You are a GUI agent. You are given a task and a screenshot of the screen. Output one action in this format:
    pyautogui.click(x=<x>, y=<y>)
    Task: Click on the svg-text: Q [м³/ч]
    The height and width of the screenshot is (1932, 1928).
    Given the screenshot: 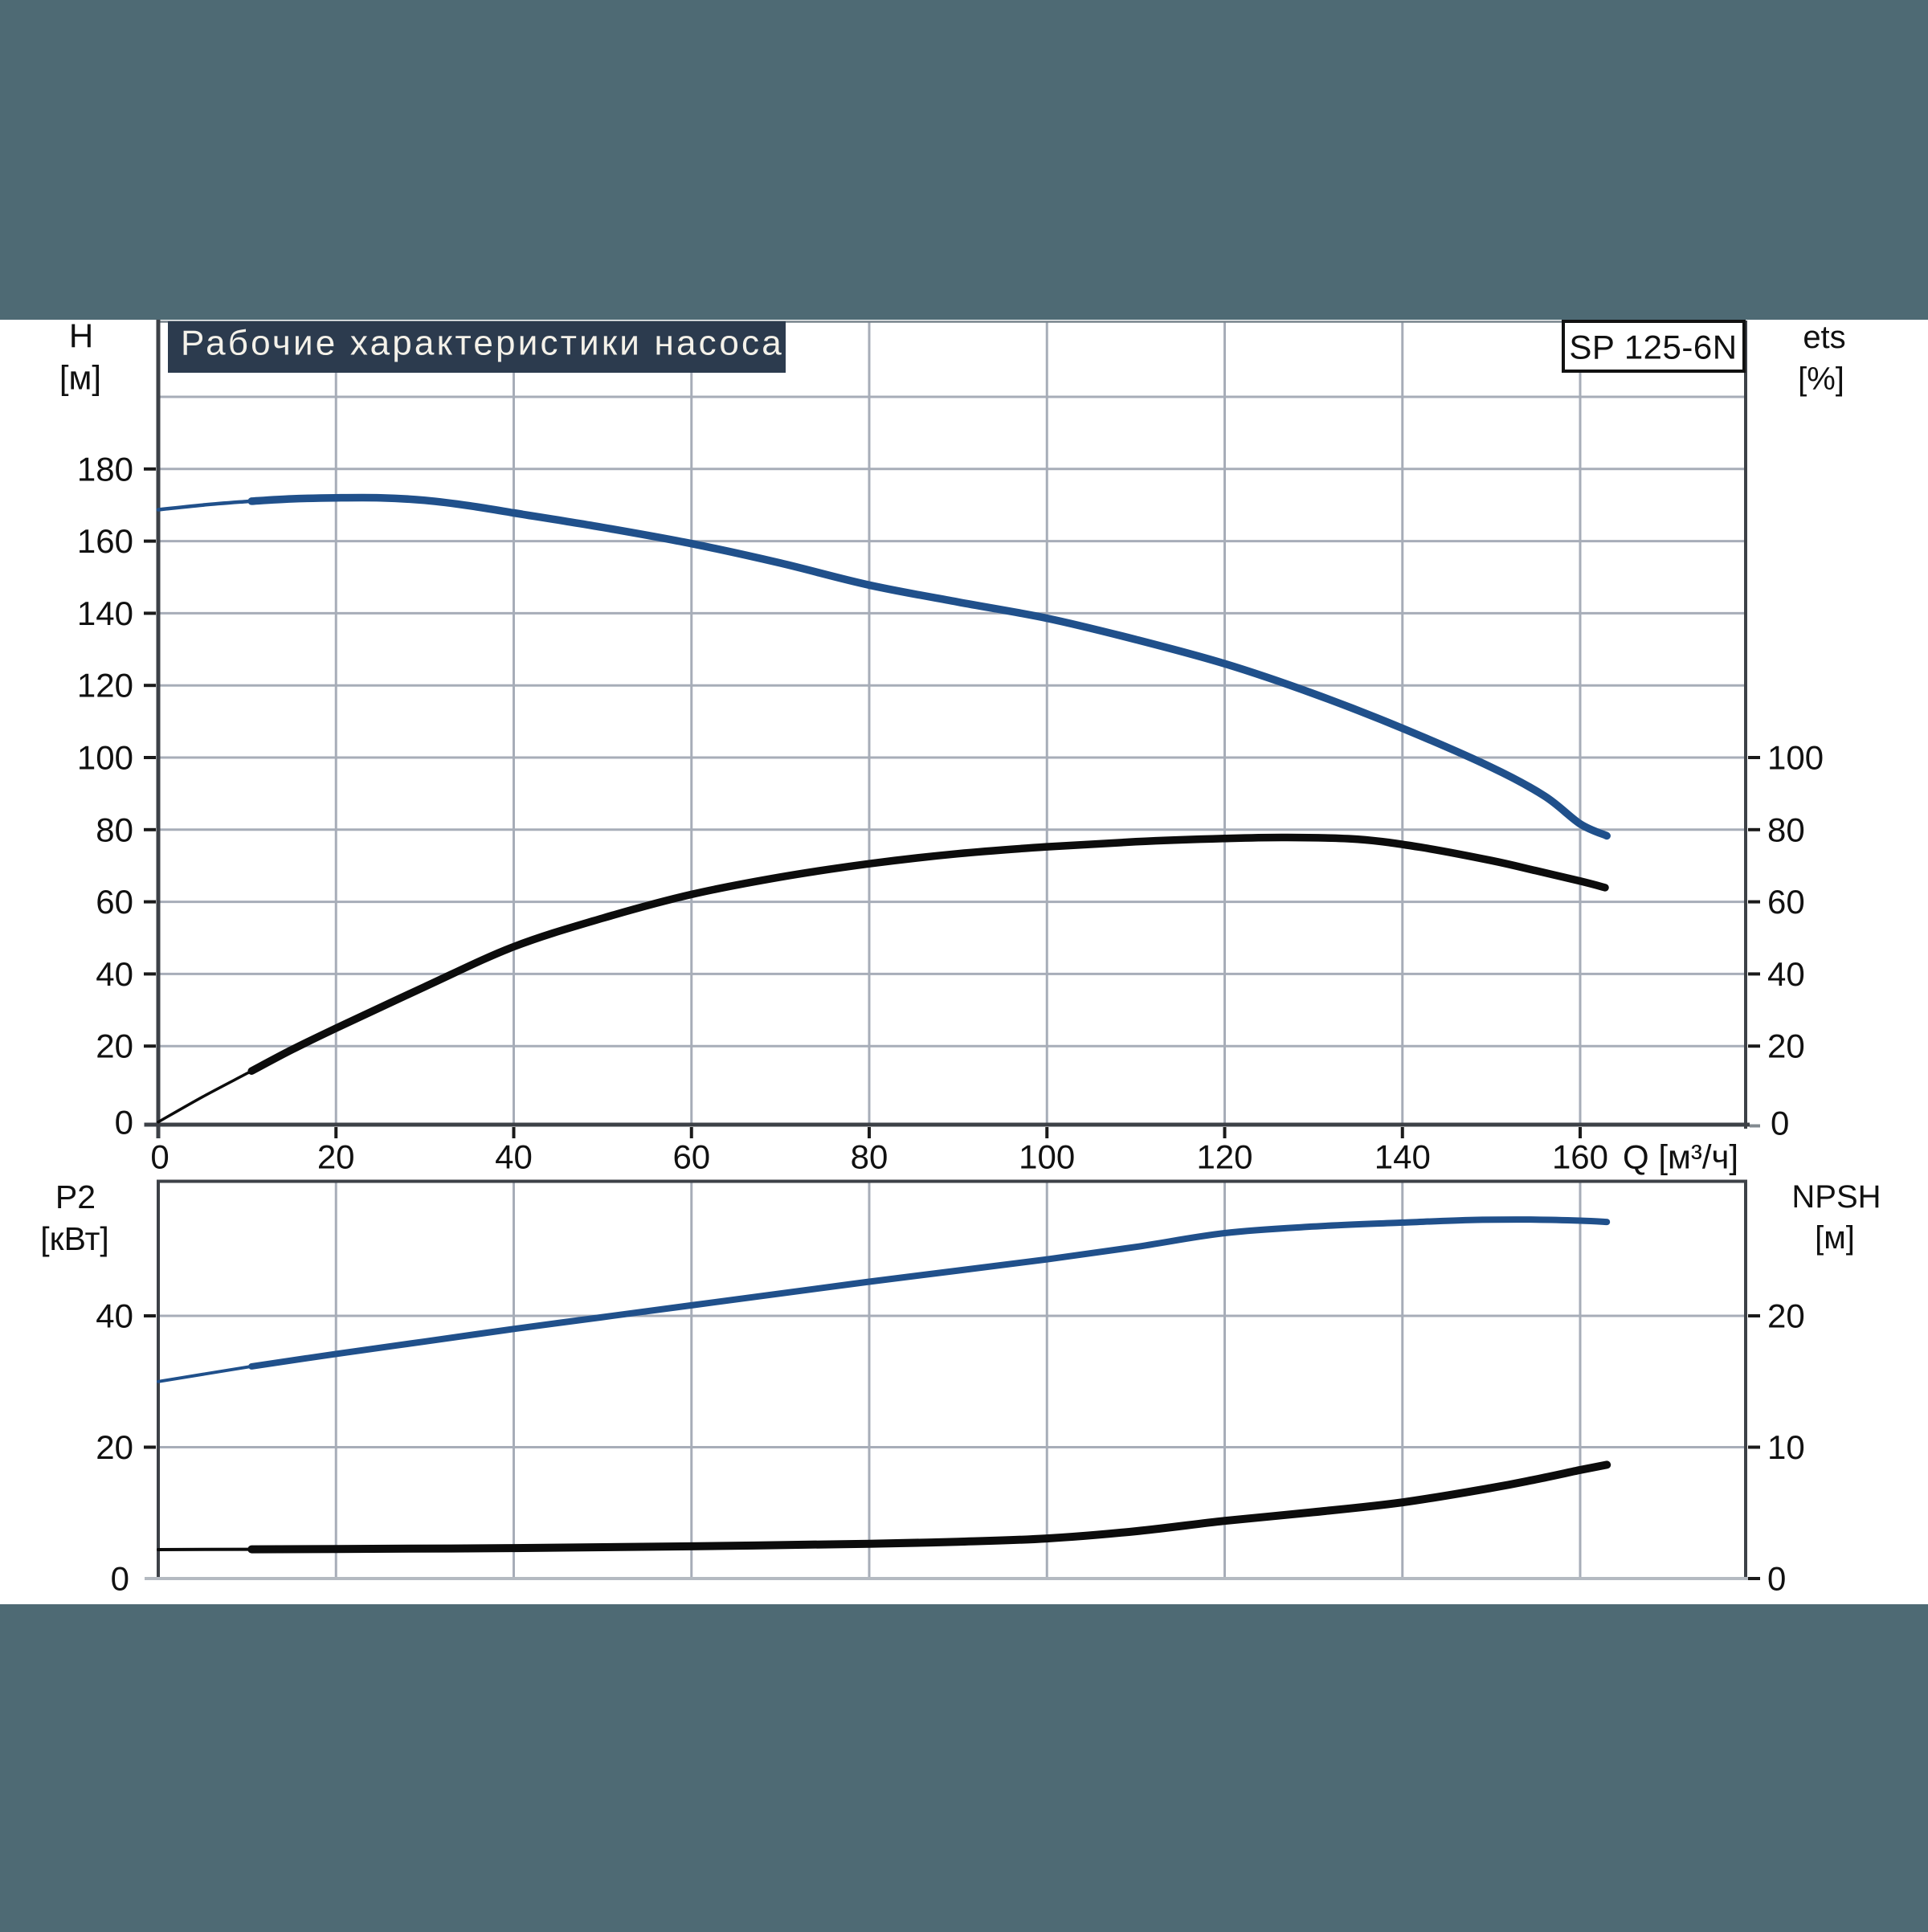 What is the action you would take?
    pyautogui.click(x=1680, y=1157)
    